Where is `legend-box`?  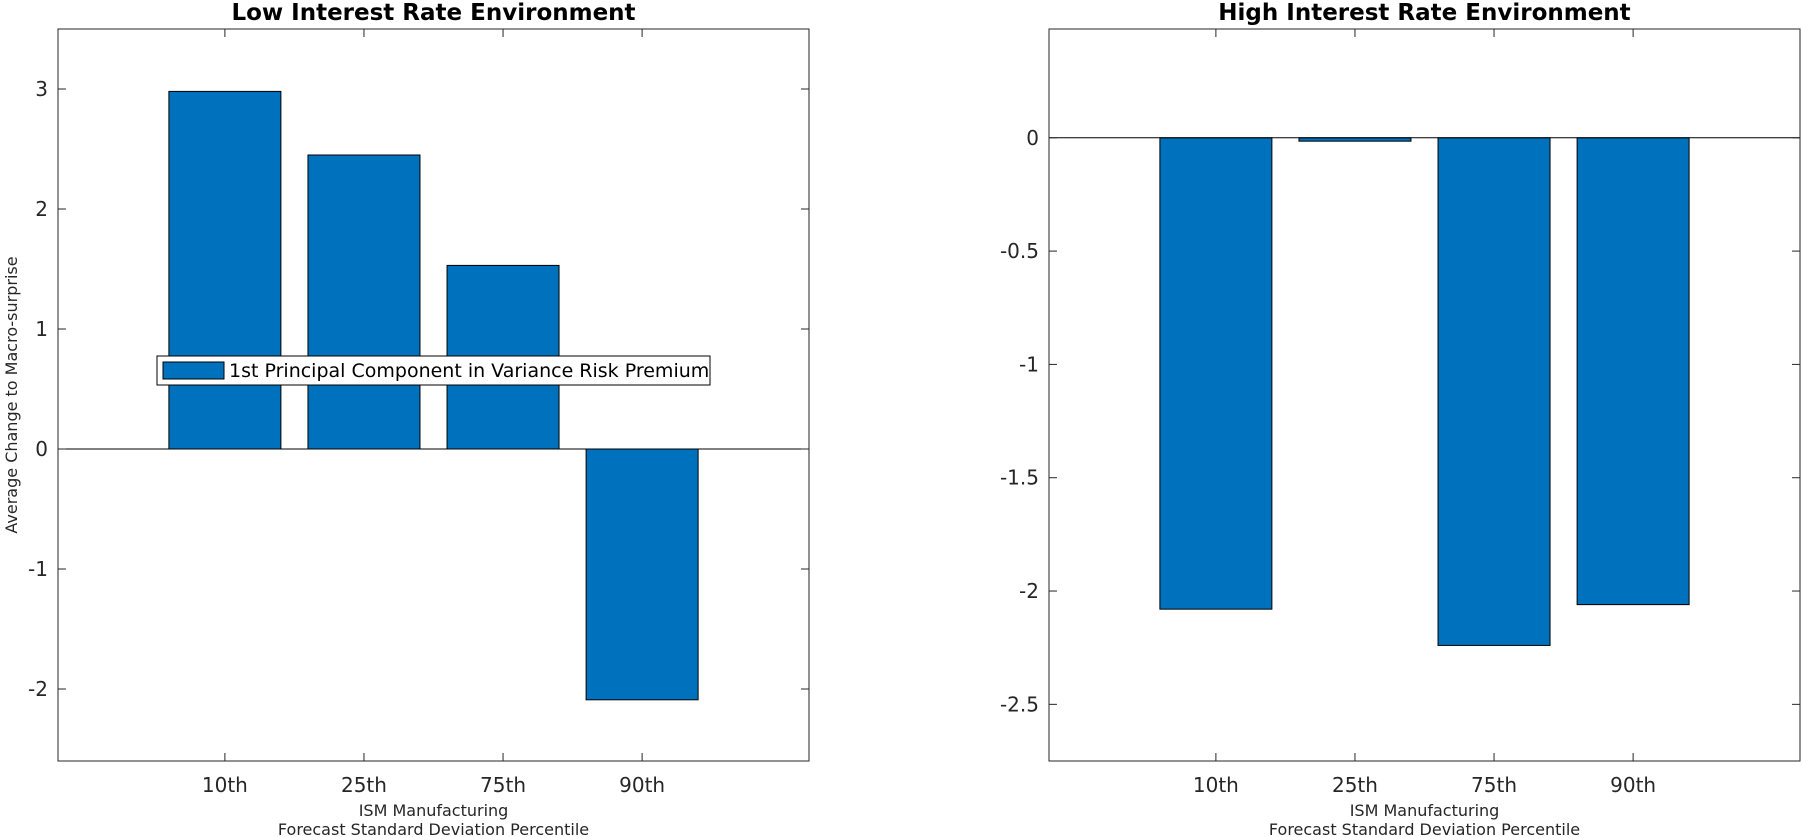 legend-box is located at coordinates (433, 370).